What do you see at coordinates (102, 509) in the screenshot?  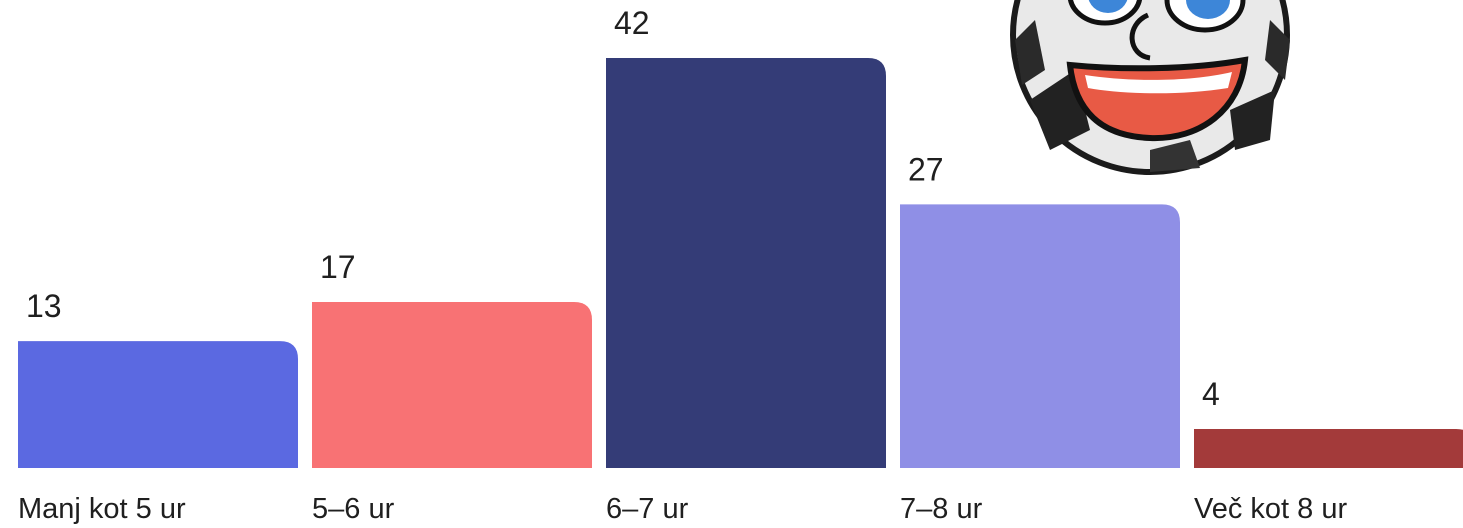 I see `category-label: Manj kot 5 ur` at bounding box center [102, 509].